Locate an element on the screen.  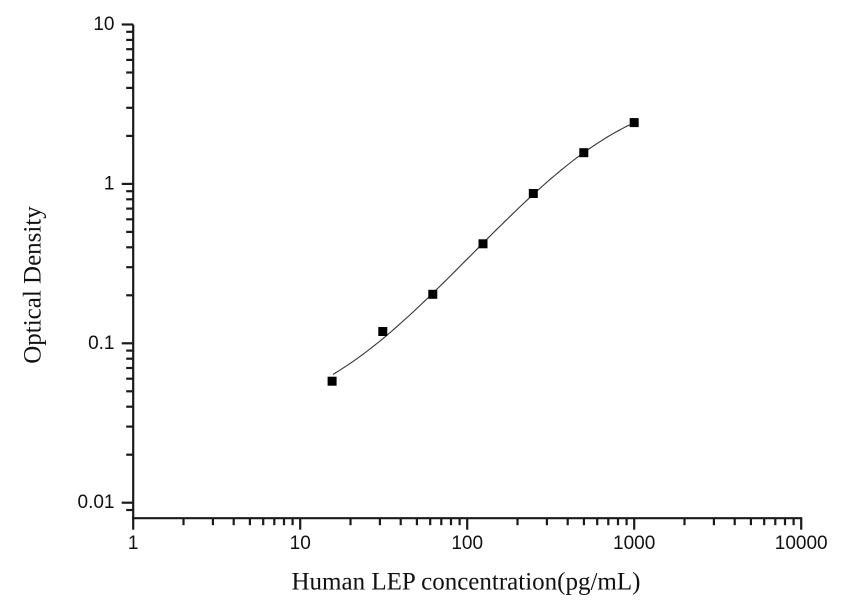
svg-text: 100 is located at coordinates (467, 543).